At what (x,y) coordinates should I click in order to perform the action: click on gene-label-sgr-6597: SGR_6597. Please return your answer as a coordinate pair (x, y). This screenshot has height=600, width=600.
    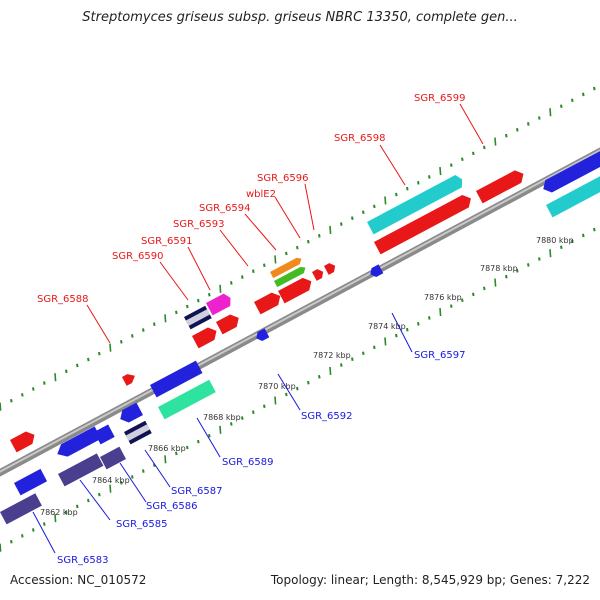
    Looking at the image, I should click on (440, 355).